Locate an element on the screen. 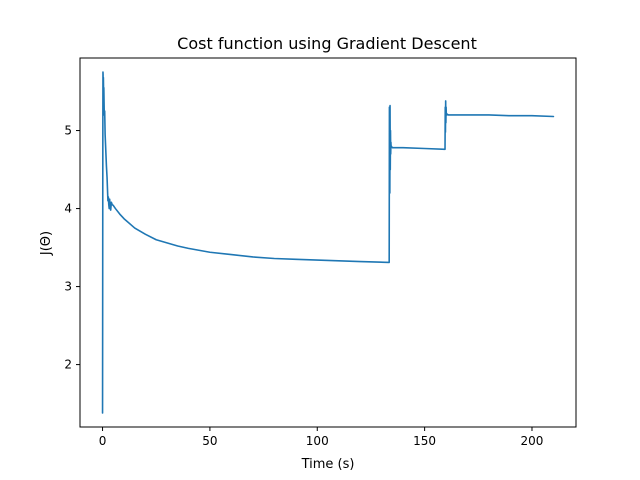  x-tick-label: 100 is located at coordinates (317, 441).